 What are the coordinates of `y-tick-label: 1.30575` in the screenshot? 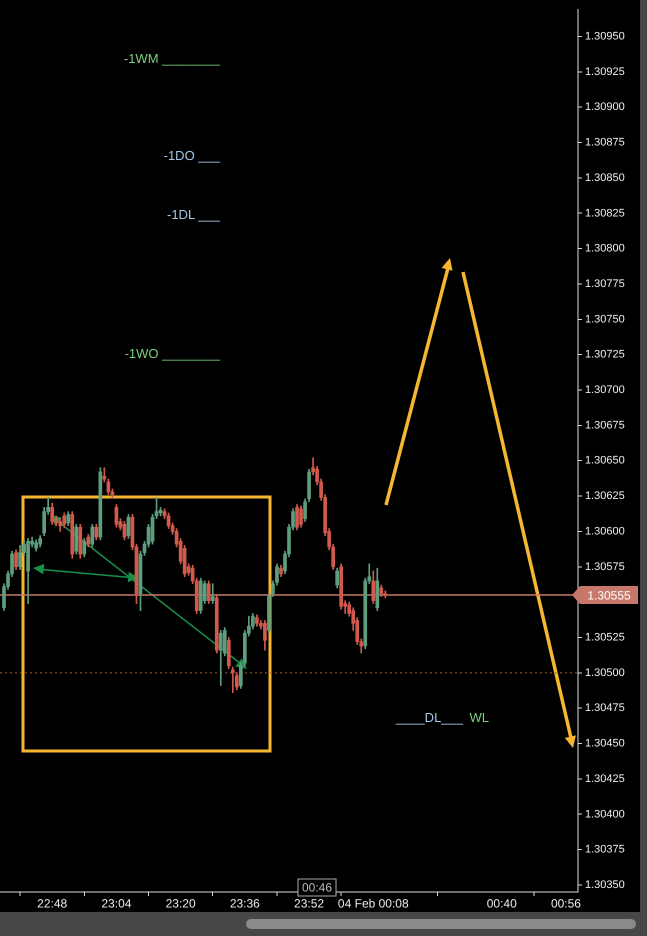 It's located at (605, 566).